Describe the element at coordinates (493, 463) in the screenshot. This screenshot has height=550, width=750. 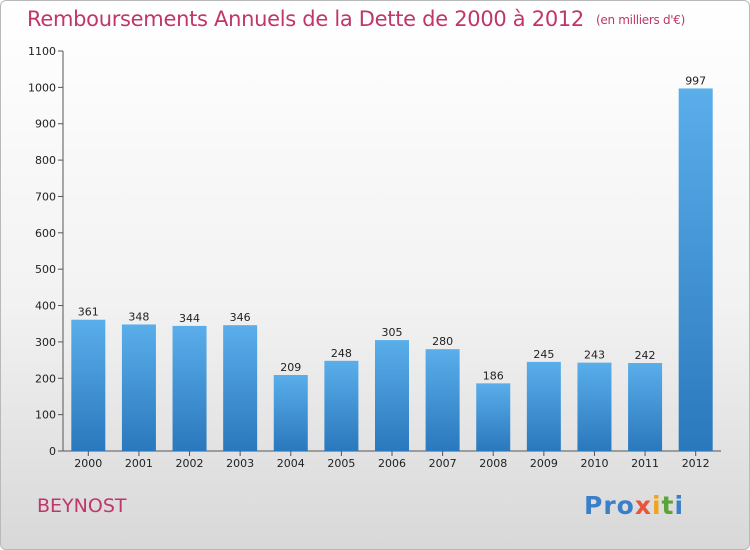
I see `x-tick-label-2008: 2008` at that location.